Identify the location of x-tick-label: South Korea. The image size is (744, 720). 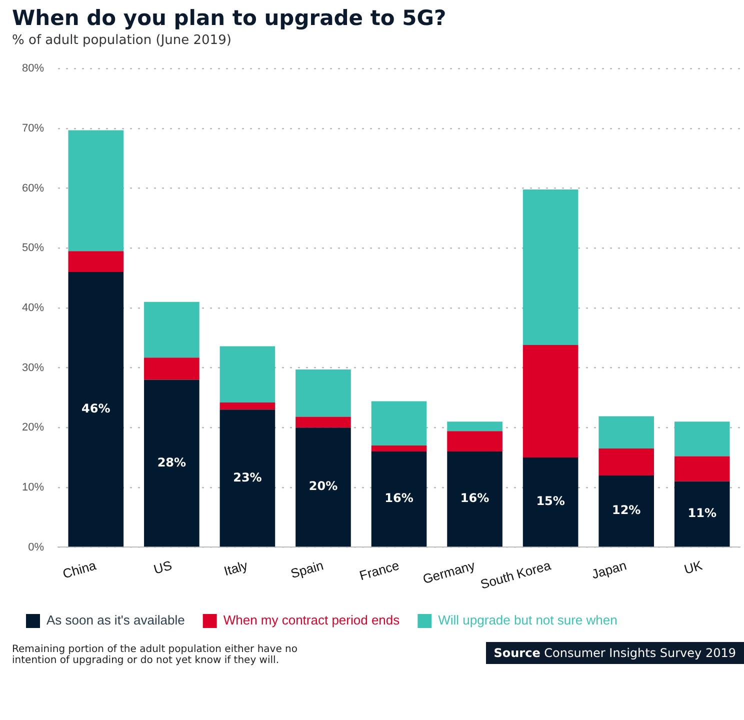
(516, 574).